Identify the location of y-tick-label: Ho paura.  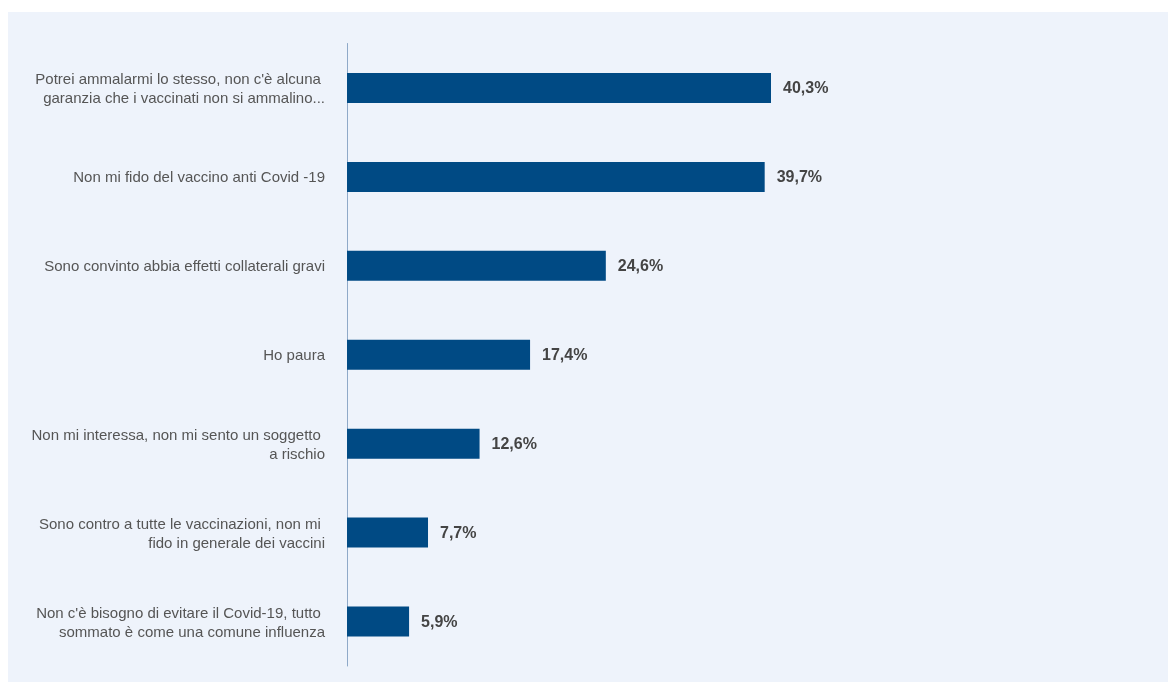
(294, 355).